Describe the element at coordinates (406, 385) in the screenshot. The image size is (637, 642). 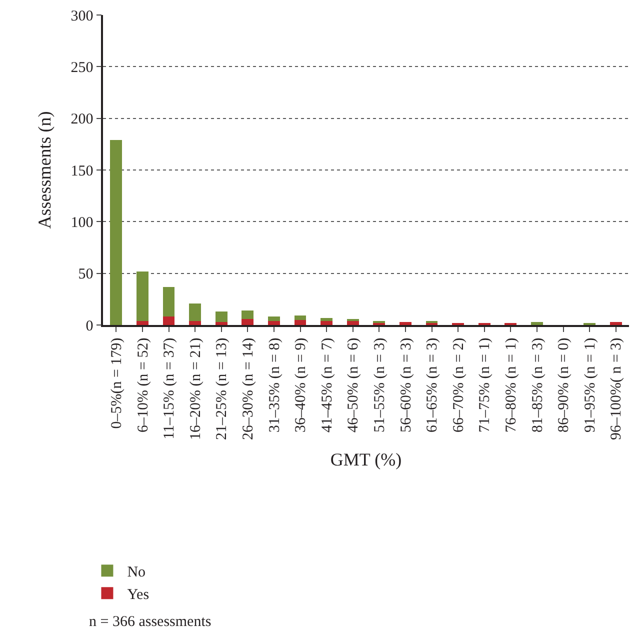
I see `x-tick-label: 56–60% (n = 3)` at that location.